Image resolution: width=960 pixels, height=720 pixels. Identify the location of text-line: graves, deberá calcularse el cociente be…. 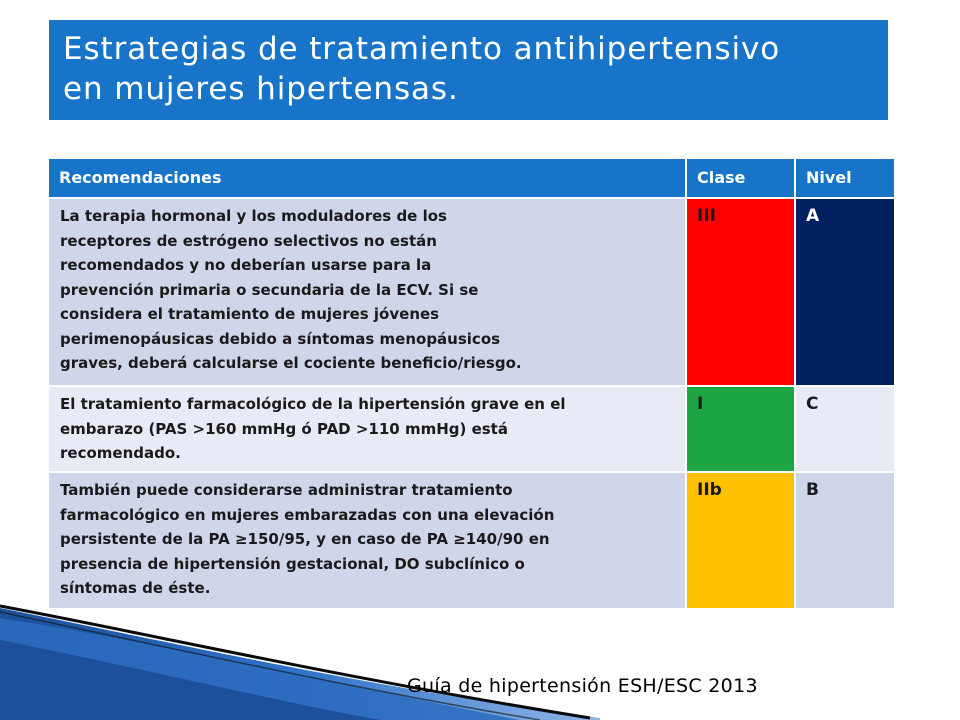
(291, 363).